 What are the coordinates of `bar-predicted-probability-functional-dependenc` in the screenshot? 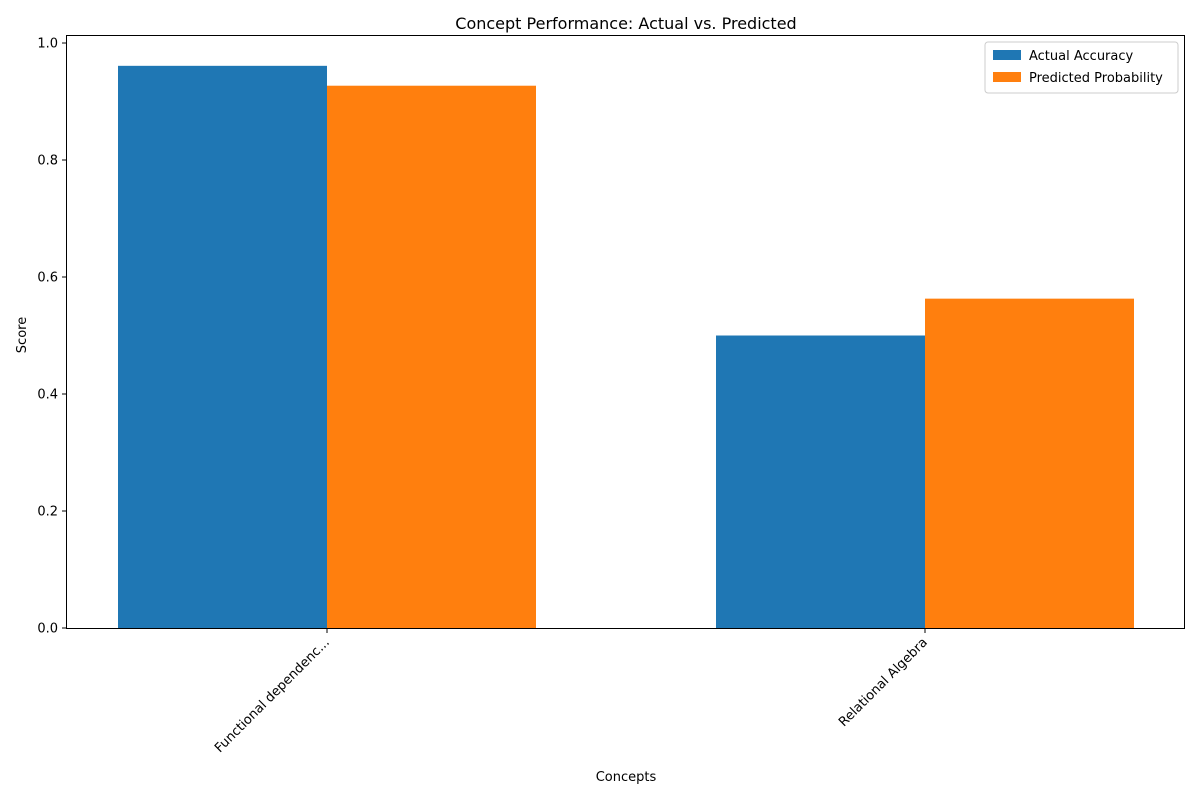 It's located at (431, 356).